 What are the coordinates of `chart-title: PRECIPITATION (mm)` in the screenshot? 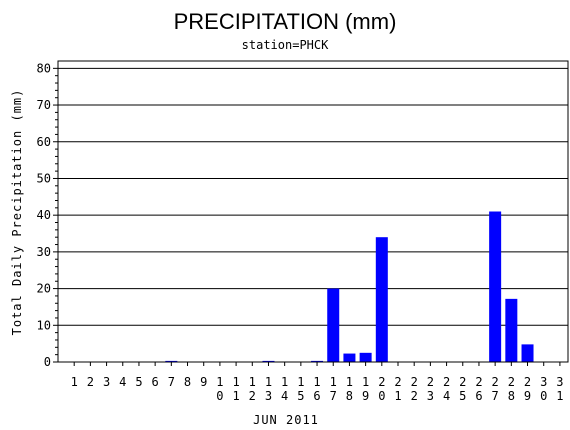 It's located at (285, 21).